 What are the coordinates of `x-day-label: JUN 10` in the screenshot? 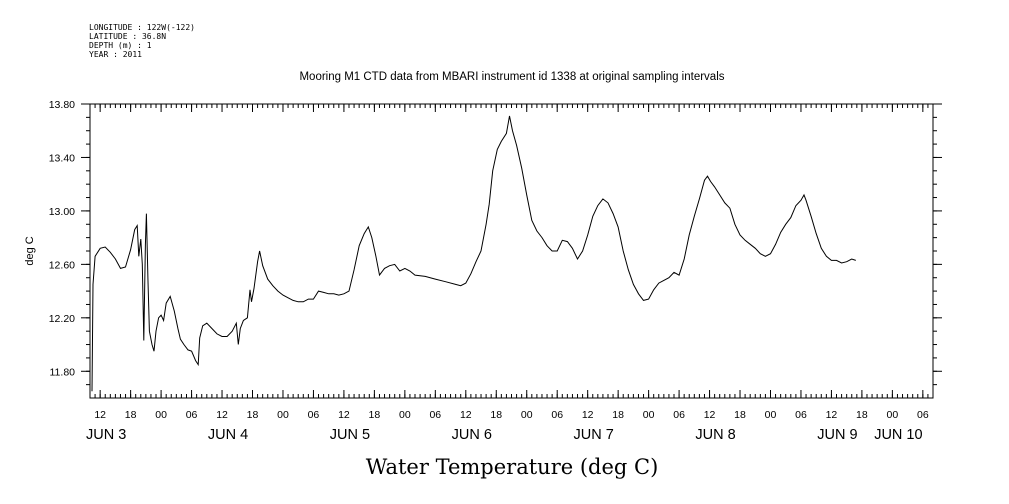 It's located at (898, 435).